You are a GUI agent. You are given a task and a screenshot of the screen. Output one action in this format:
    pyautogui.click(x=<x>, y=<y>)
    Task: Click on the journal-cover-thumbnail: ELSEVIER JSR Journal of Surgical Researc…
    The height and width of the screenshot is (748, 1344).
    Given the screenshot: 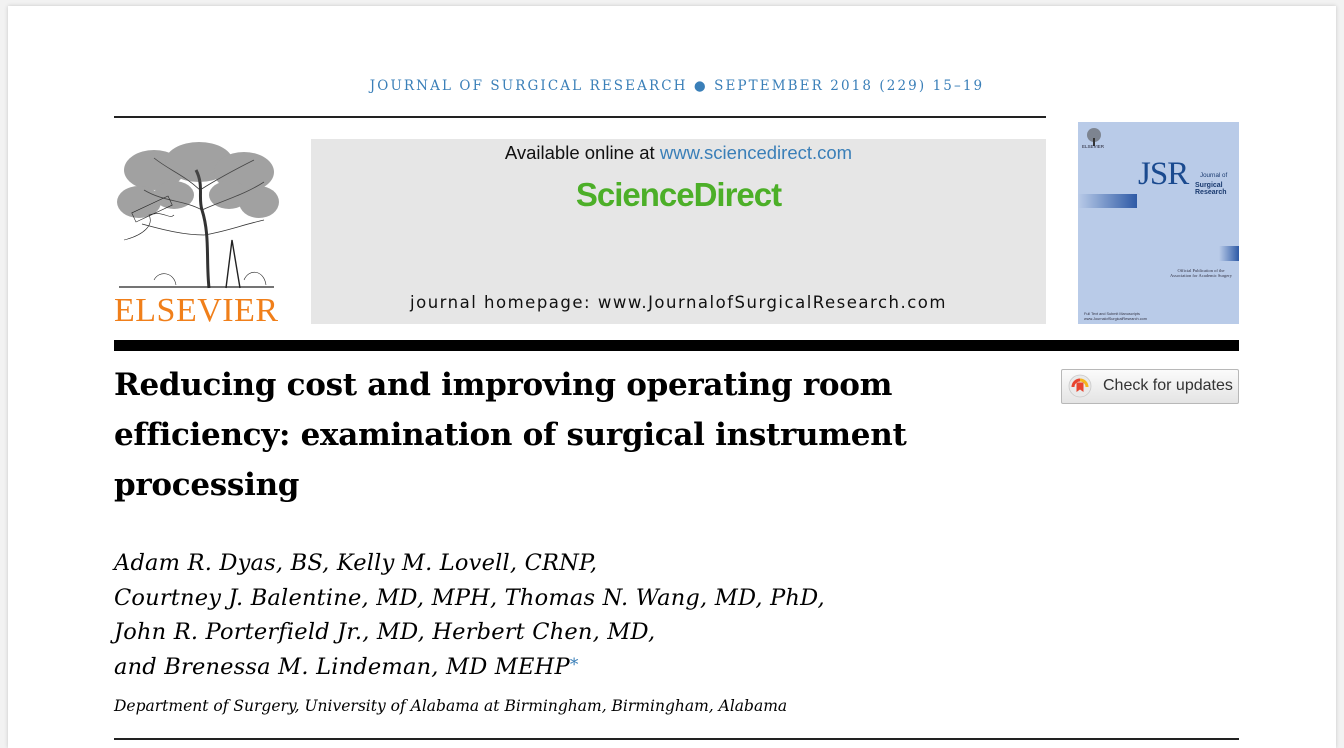 What is the action you would take?
    pyautogui.click(x=1158, y=223)
    